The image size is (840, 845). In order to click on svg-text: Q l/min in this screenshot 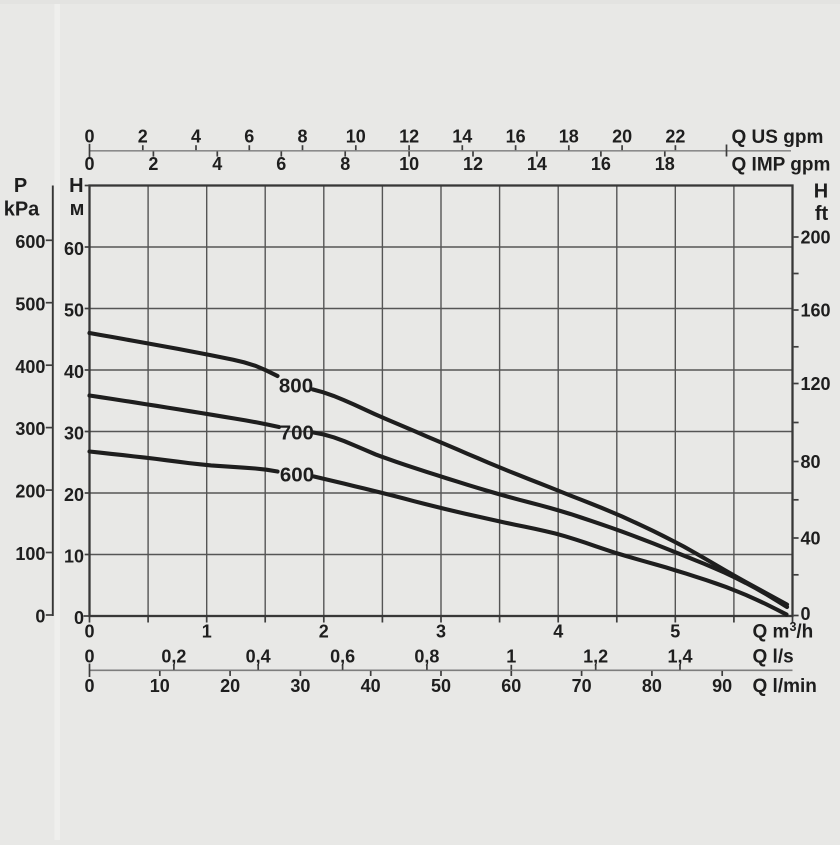, I will do `click(785, 686)`.